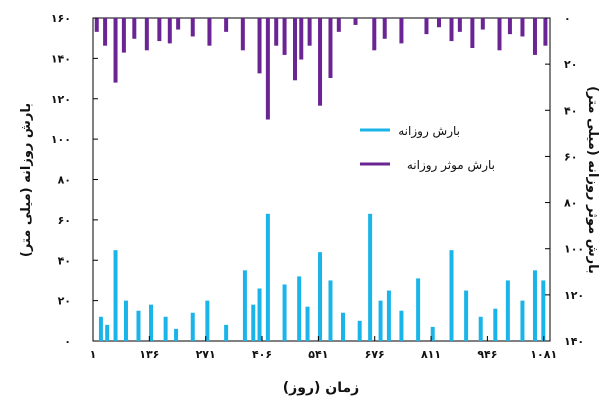 This screenshot has height=411, width=607. I want to click on y2-tick-label: ۱۰۰, so click(574, 249).